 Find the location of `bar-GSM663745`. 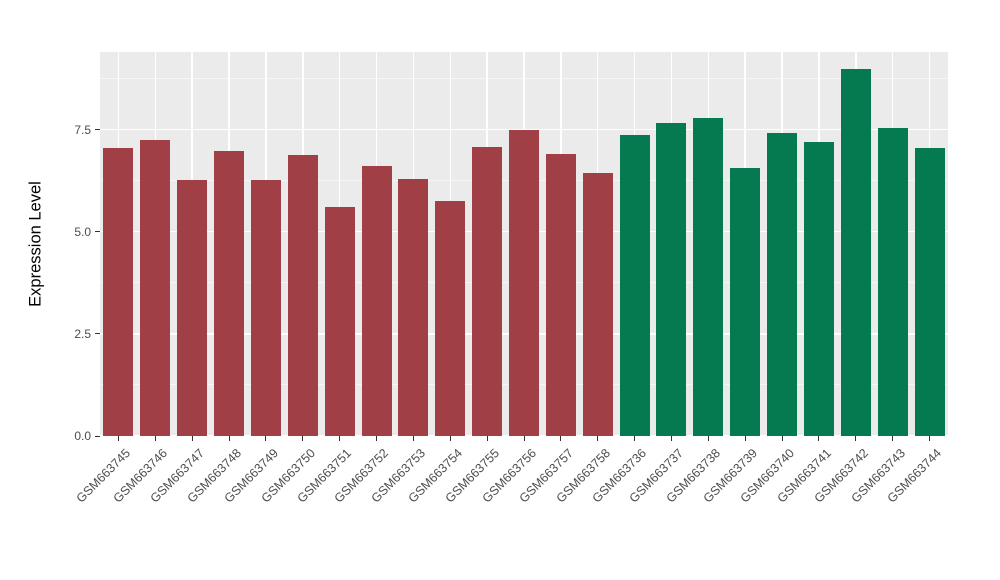

bar-GSM663745 is located at coordinates (118, 292).